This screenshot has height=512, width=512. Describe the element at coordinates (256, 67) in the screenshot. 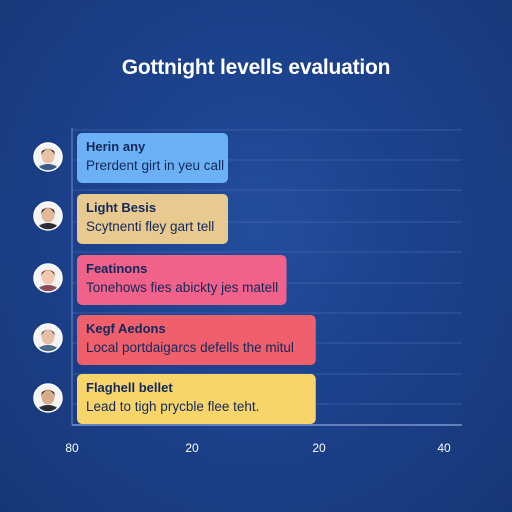

I see `chart-title: Gottnight levells evaluation` at that location.